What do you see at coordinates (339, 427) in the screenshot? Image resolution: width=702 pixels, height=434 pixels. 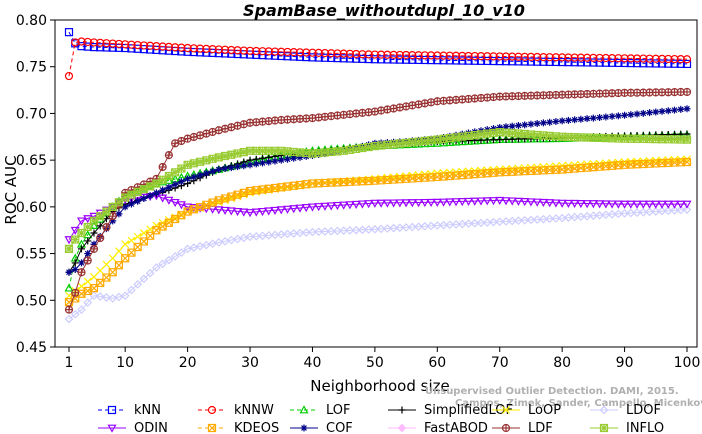 I see `legend-label: COF` at bounding box center [339, 427].